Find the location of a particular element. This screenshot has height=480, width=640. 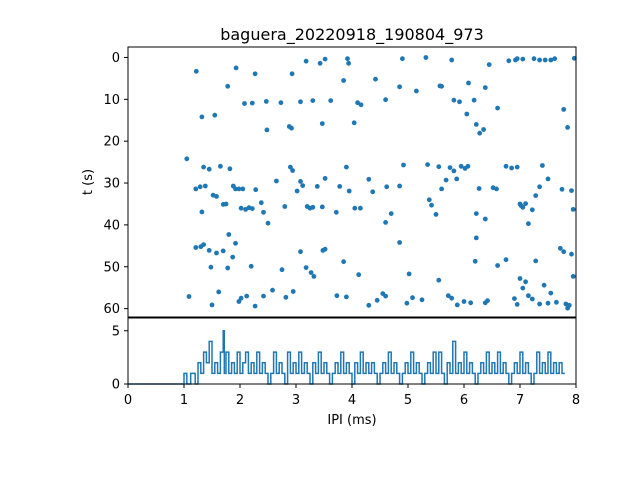

y-tick-label: 20 is located at coordinates (111, 142).